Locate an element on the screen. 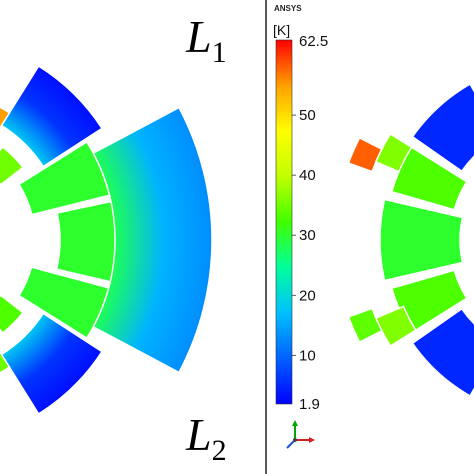  legend-tick-label: 30 is located at coordinates (307, 235).